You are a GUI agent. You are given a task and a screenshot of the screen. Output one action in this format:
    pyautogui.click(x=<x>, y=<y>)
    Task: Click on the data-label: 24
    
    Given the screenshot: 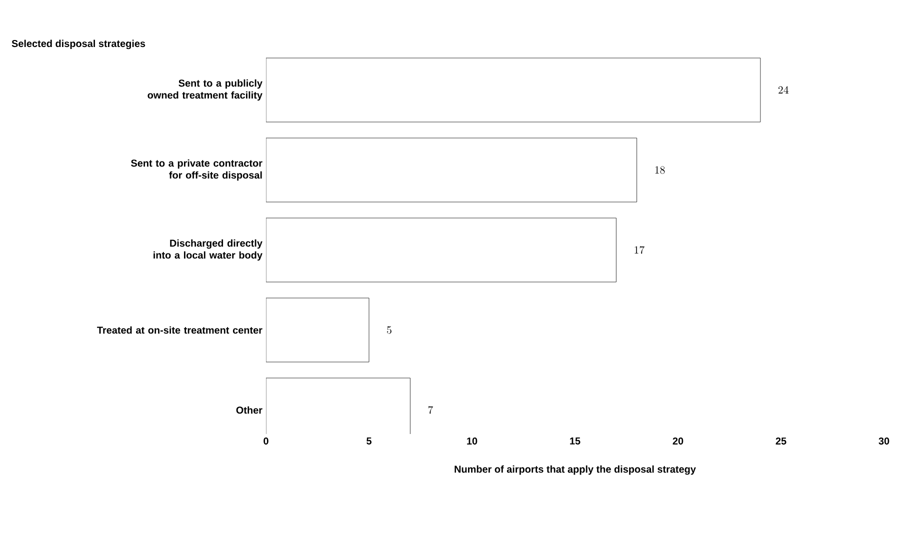 What is the action you would take?
    pyautogui.click(x=783, y=90)
    